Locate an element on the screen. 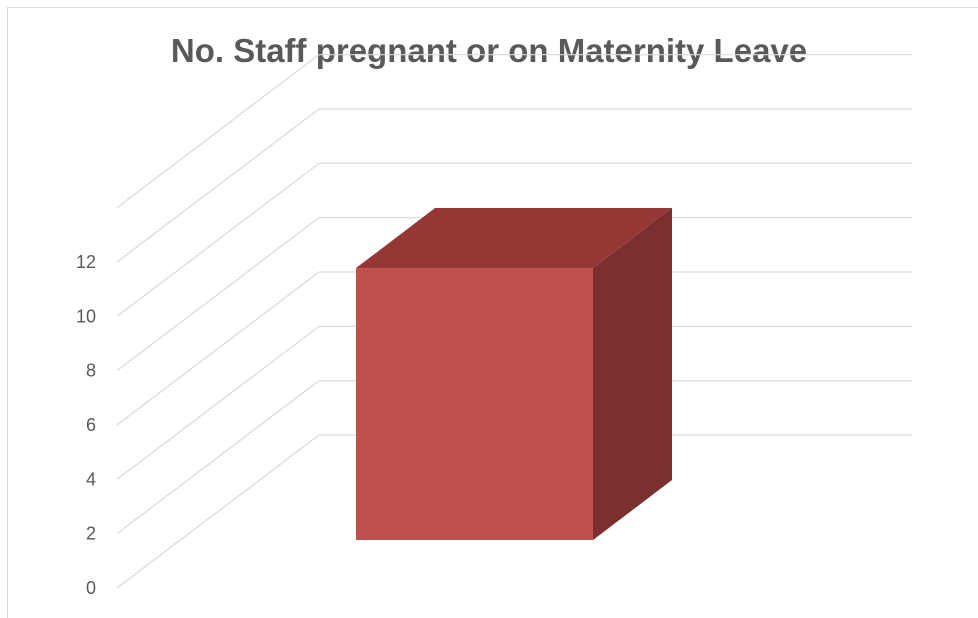 The height and width of the screenshot is (618, 978). y-axis-ticks: 0 2 4 6 8 10 12 is located at coordinates (86, 425).